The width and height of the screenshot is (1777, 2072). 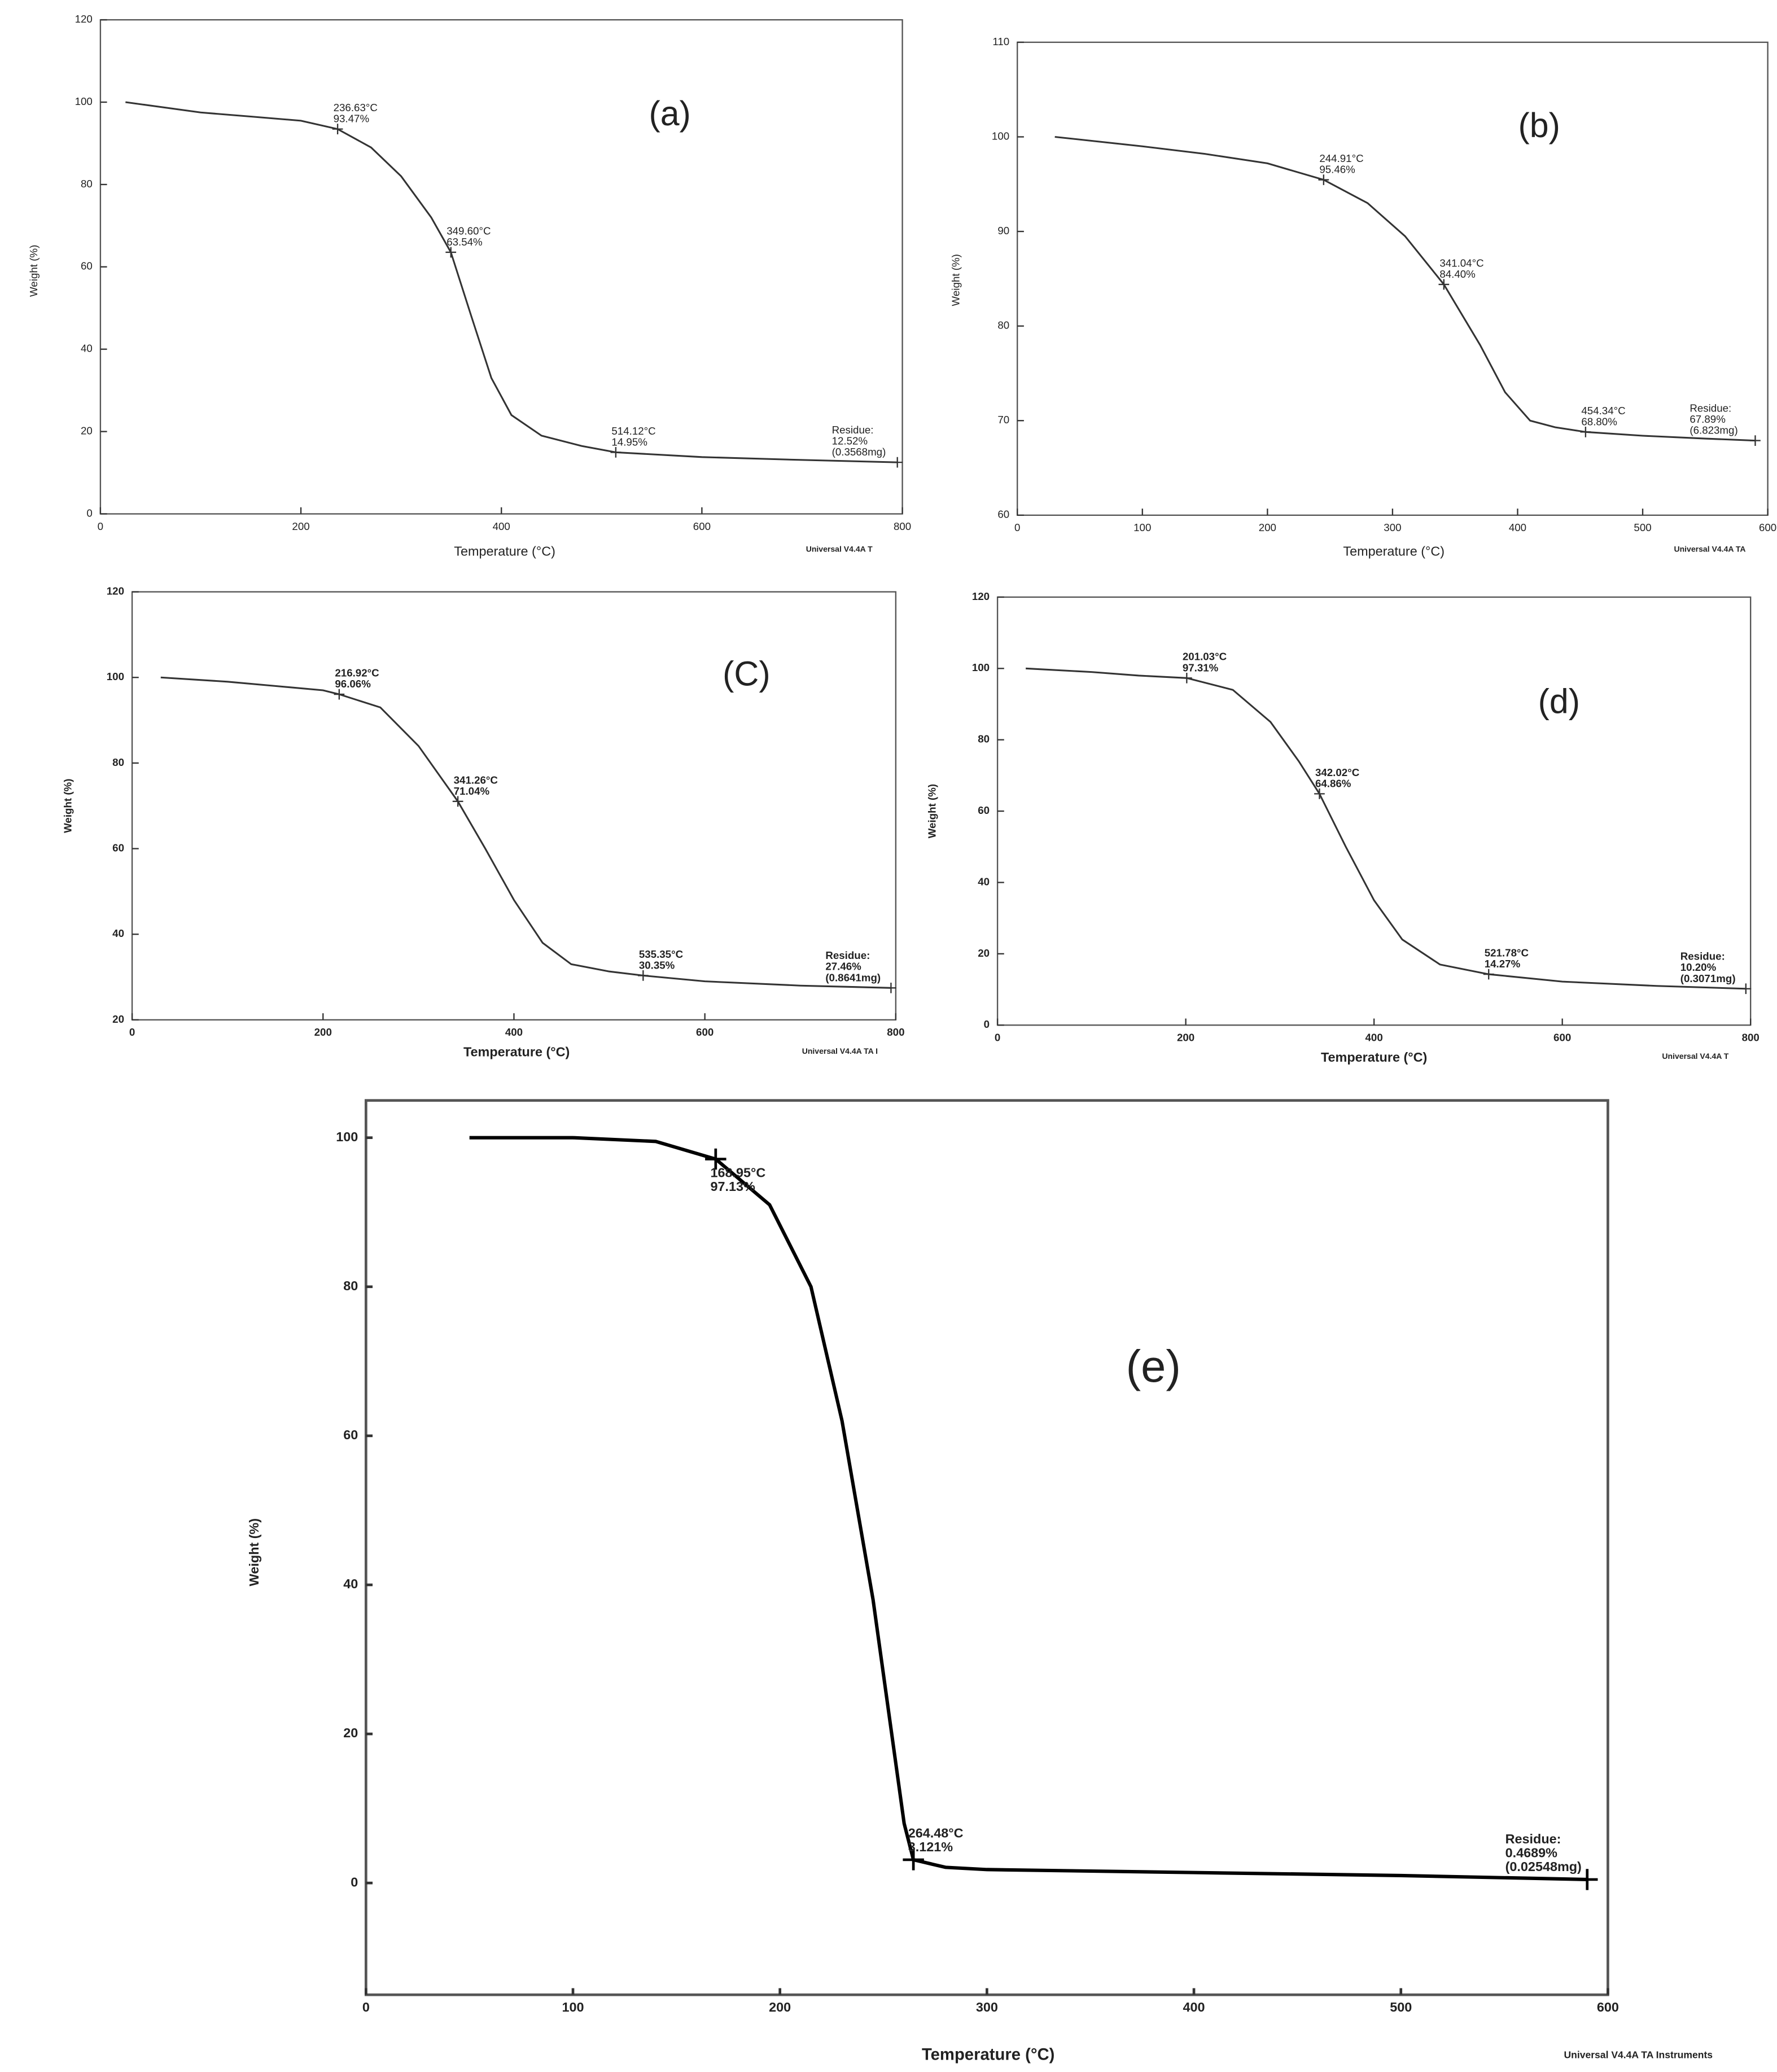 I want to click on footer: Universal V4.4A TA Instruments, so click(x=1639, y=2054).